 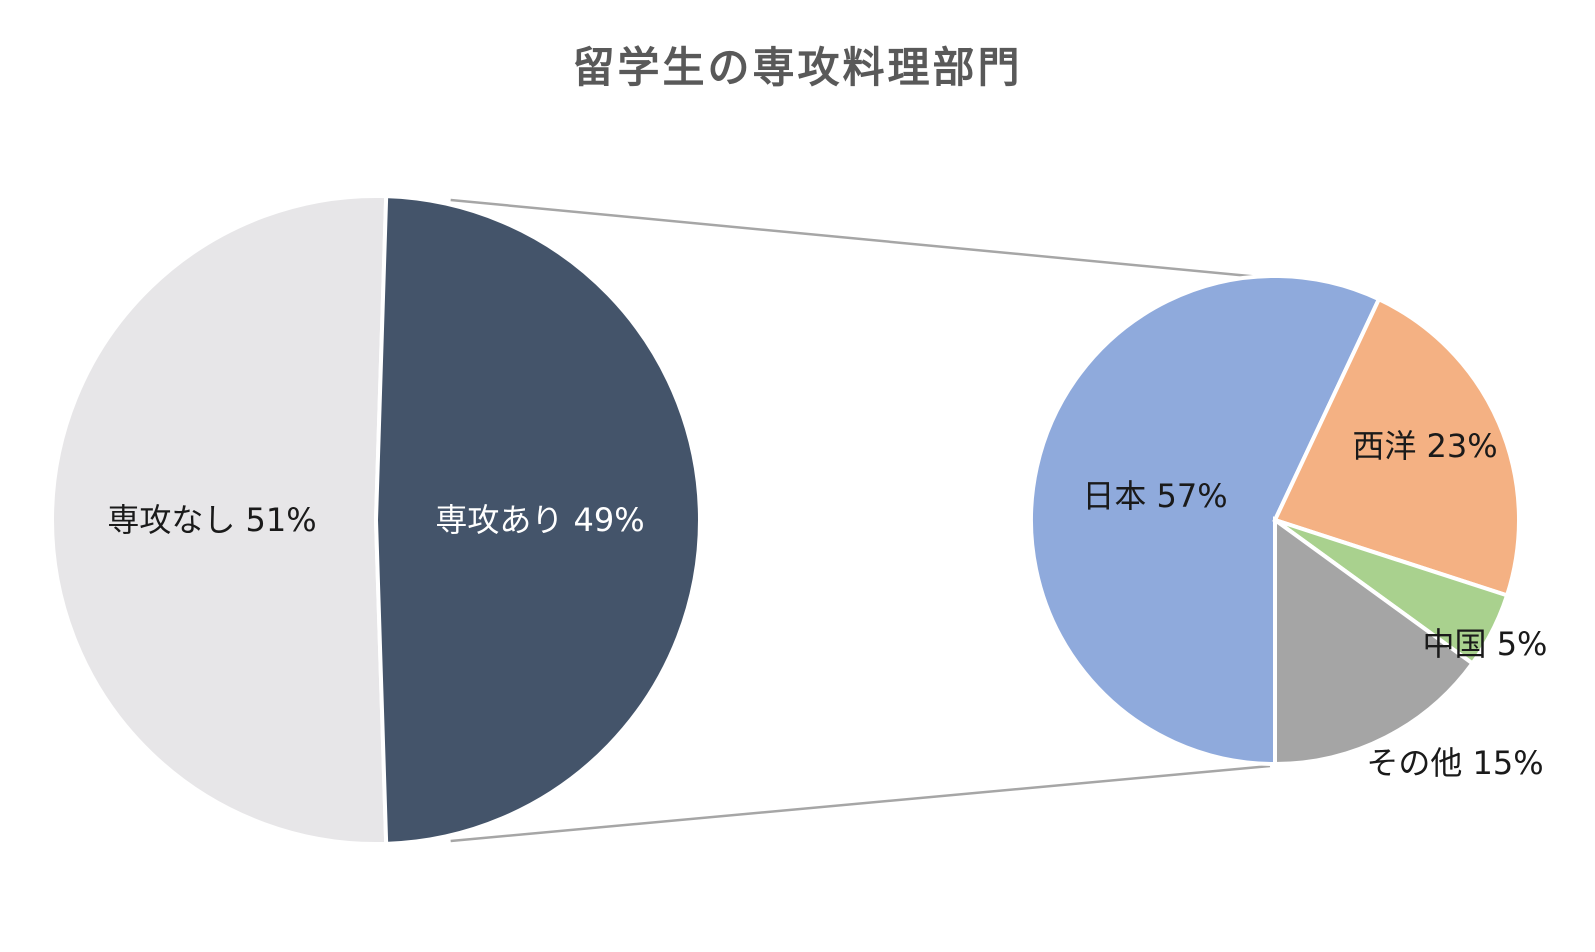 What do you see at coordinates (1424, 446) in the screenshot?
I see `secondary-pie-label-1: 西洋 23%` at bounding box center [1424, 446].